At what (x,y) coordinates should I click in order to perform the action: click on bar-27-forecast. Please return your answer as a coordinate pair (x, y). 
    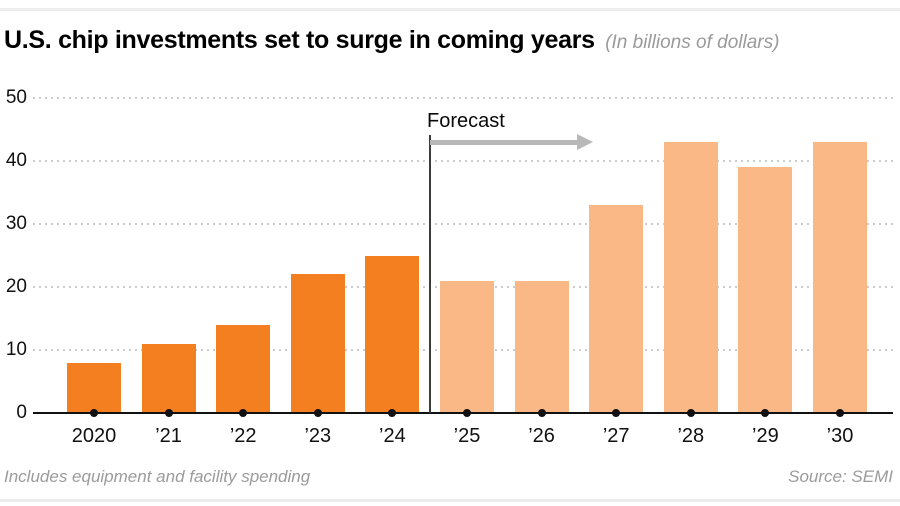
    Looking at the image, I should click on (616, 309).